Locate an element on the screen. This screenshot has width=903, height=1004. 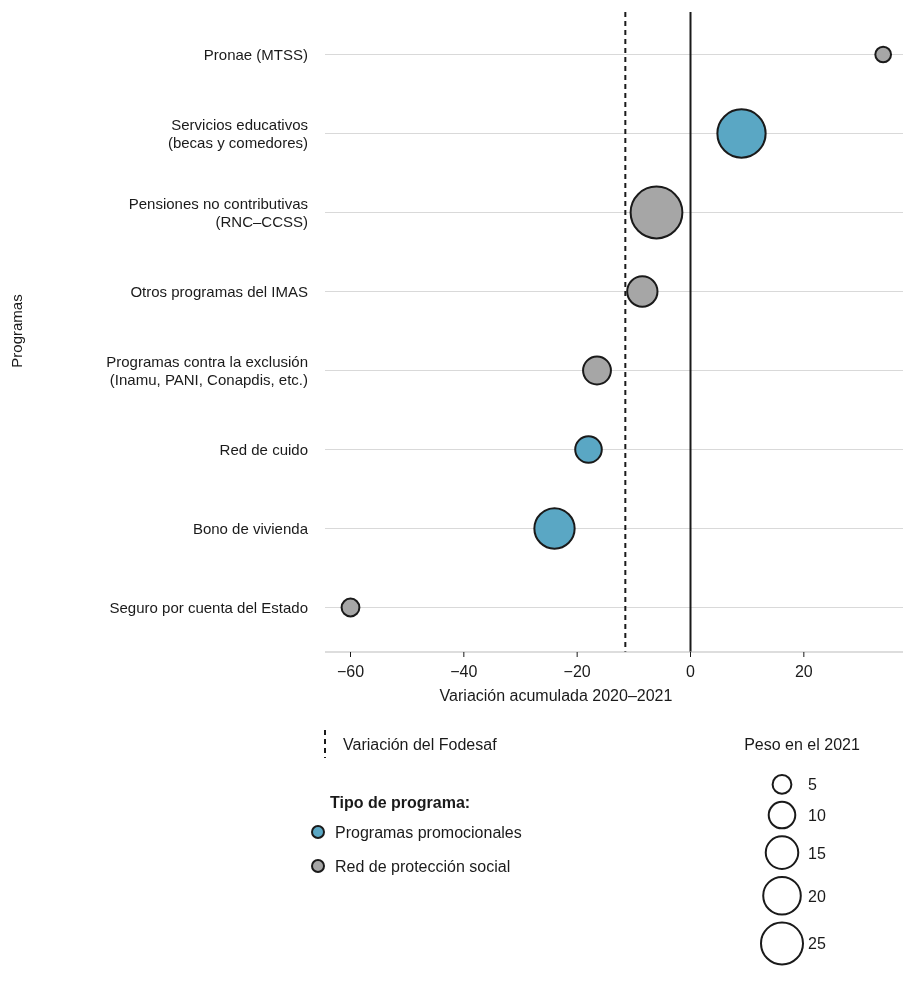
y-tick-label: Red de cuido is located at coordinates (263, 449).